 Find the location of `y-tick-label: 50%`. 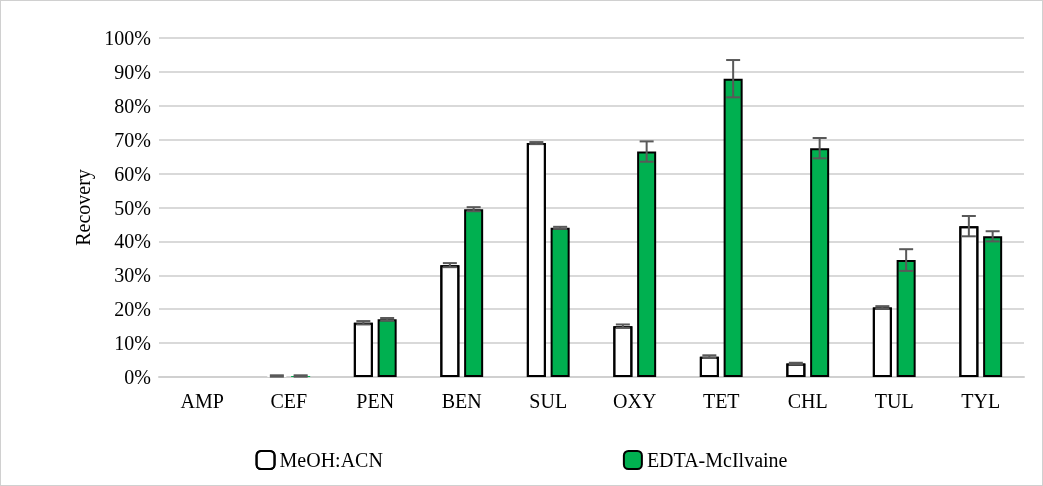

y-tick-label: 50% is located at coordinates (132, 207).